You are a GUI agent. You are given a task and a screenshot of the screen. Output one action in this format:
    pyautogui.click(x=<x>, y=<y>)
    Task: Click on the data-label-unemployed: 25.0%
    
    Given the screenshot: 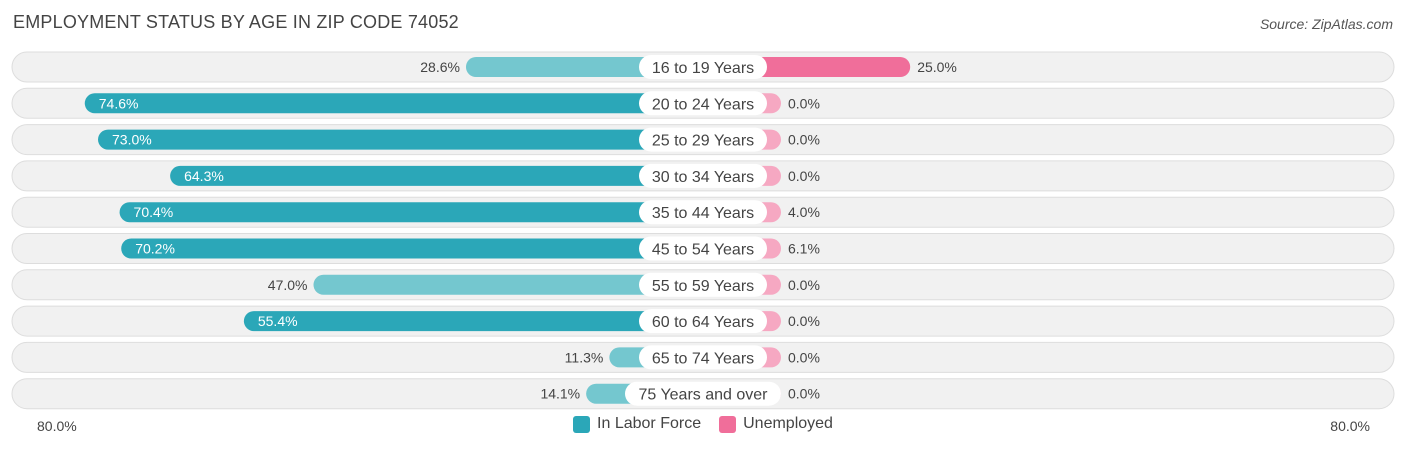 What is the action you would take?
    pyautogui.click(x=937, y=67)
    